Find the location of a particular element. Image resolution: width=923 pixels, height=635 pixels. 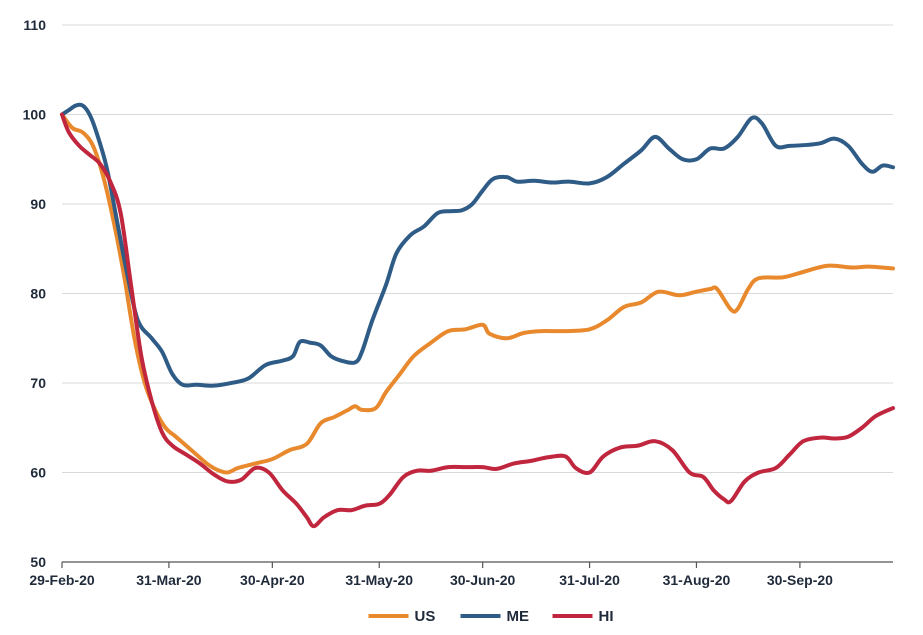

y-axis: 50 60 70 80 90 100 110 is located at coordinates (35, 293).